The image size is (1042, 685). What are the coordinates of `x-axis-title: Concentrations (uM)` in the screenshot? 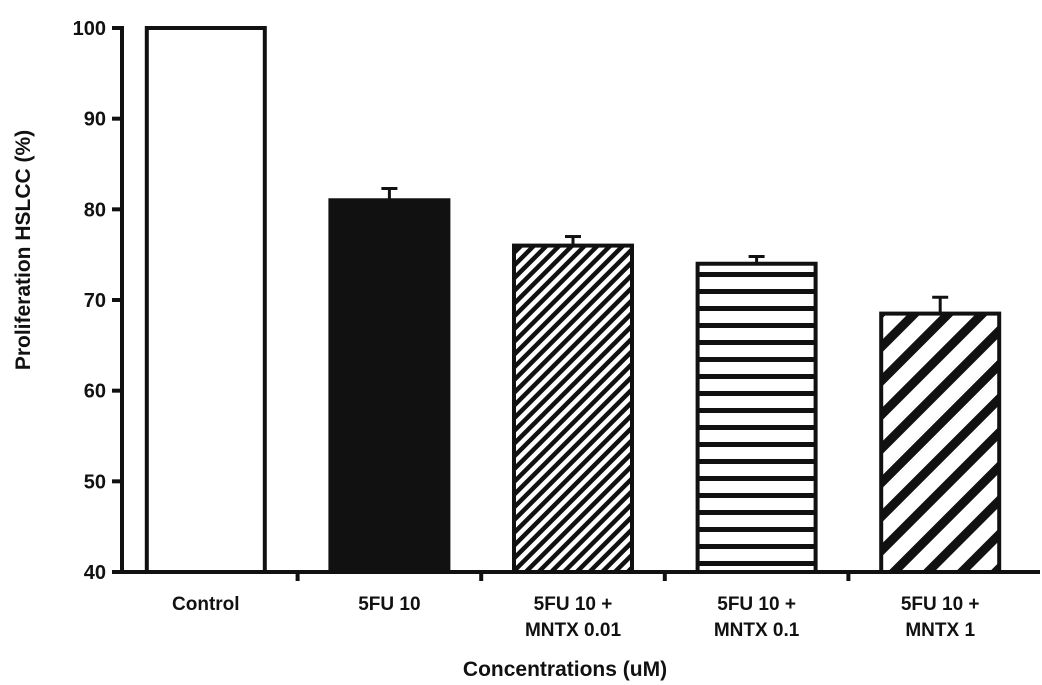 It's located at (565, 669).